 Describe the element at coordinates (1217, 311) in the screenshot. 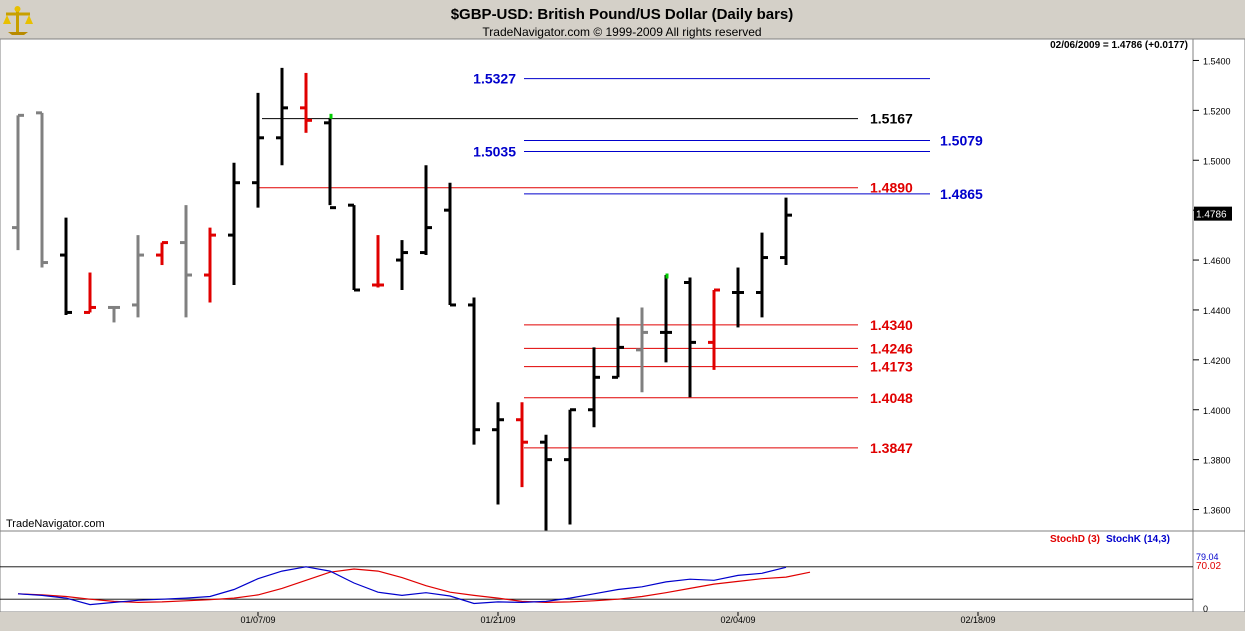

I see `price-tick-label: 1.4400` at that location.